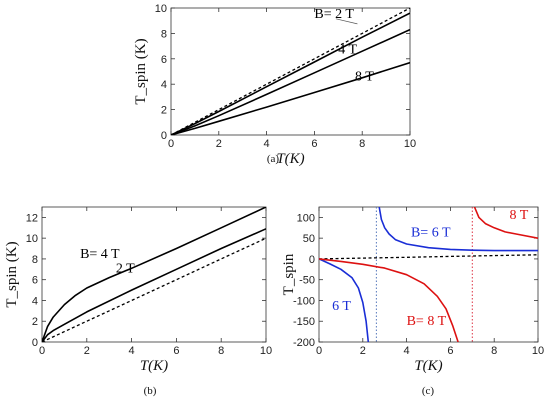  I want to click on chart-2-xtick-label: 0, so click(319, 351).